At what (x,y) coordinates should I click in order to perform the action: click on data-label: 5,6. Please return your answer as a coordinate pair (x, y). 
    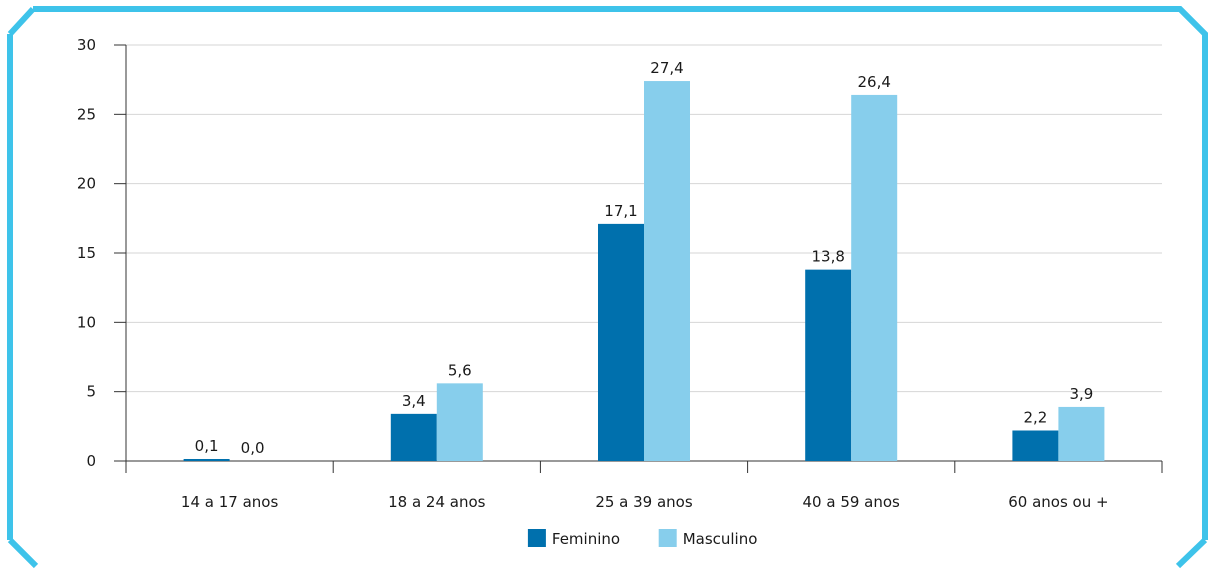
    Looking at the image, I should click on (460, 370).